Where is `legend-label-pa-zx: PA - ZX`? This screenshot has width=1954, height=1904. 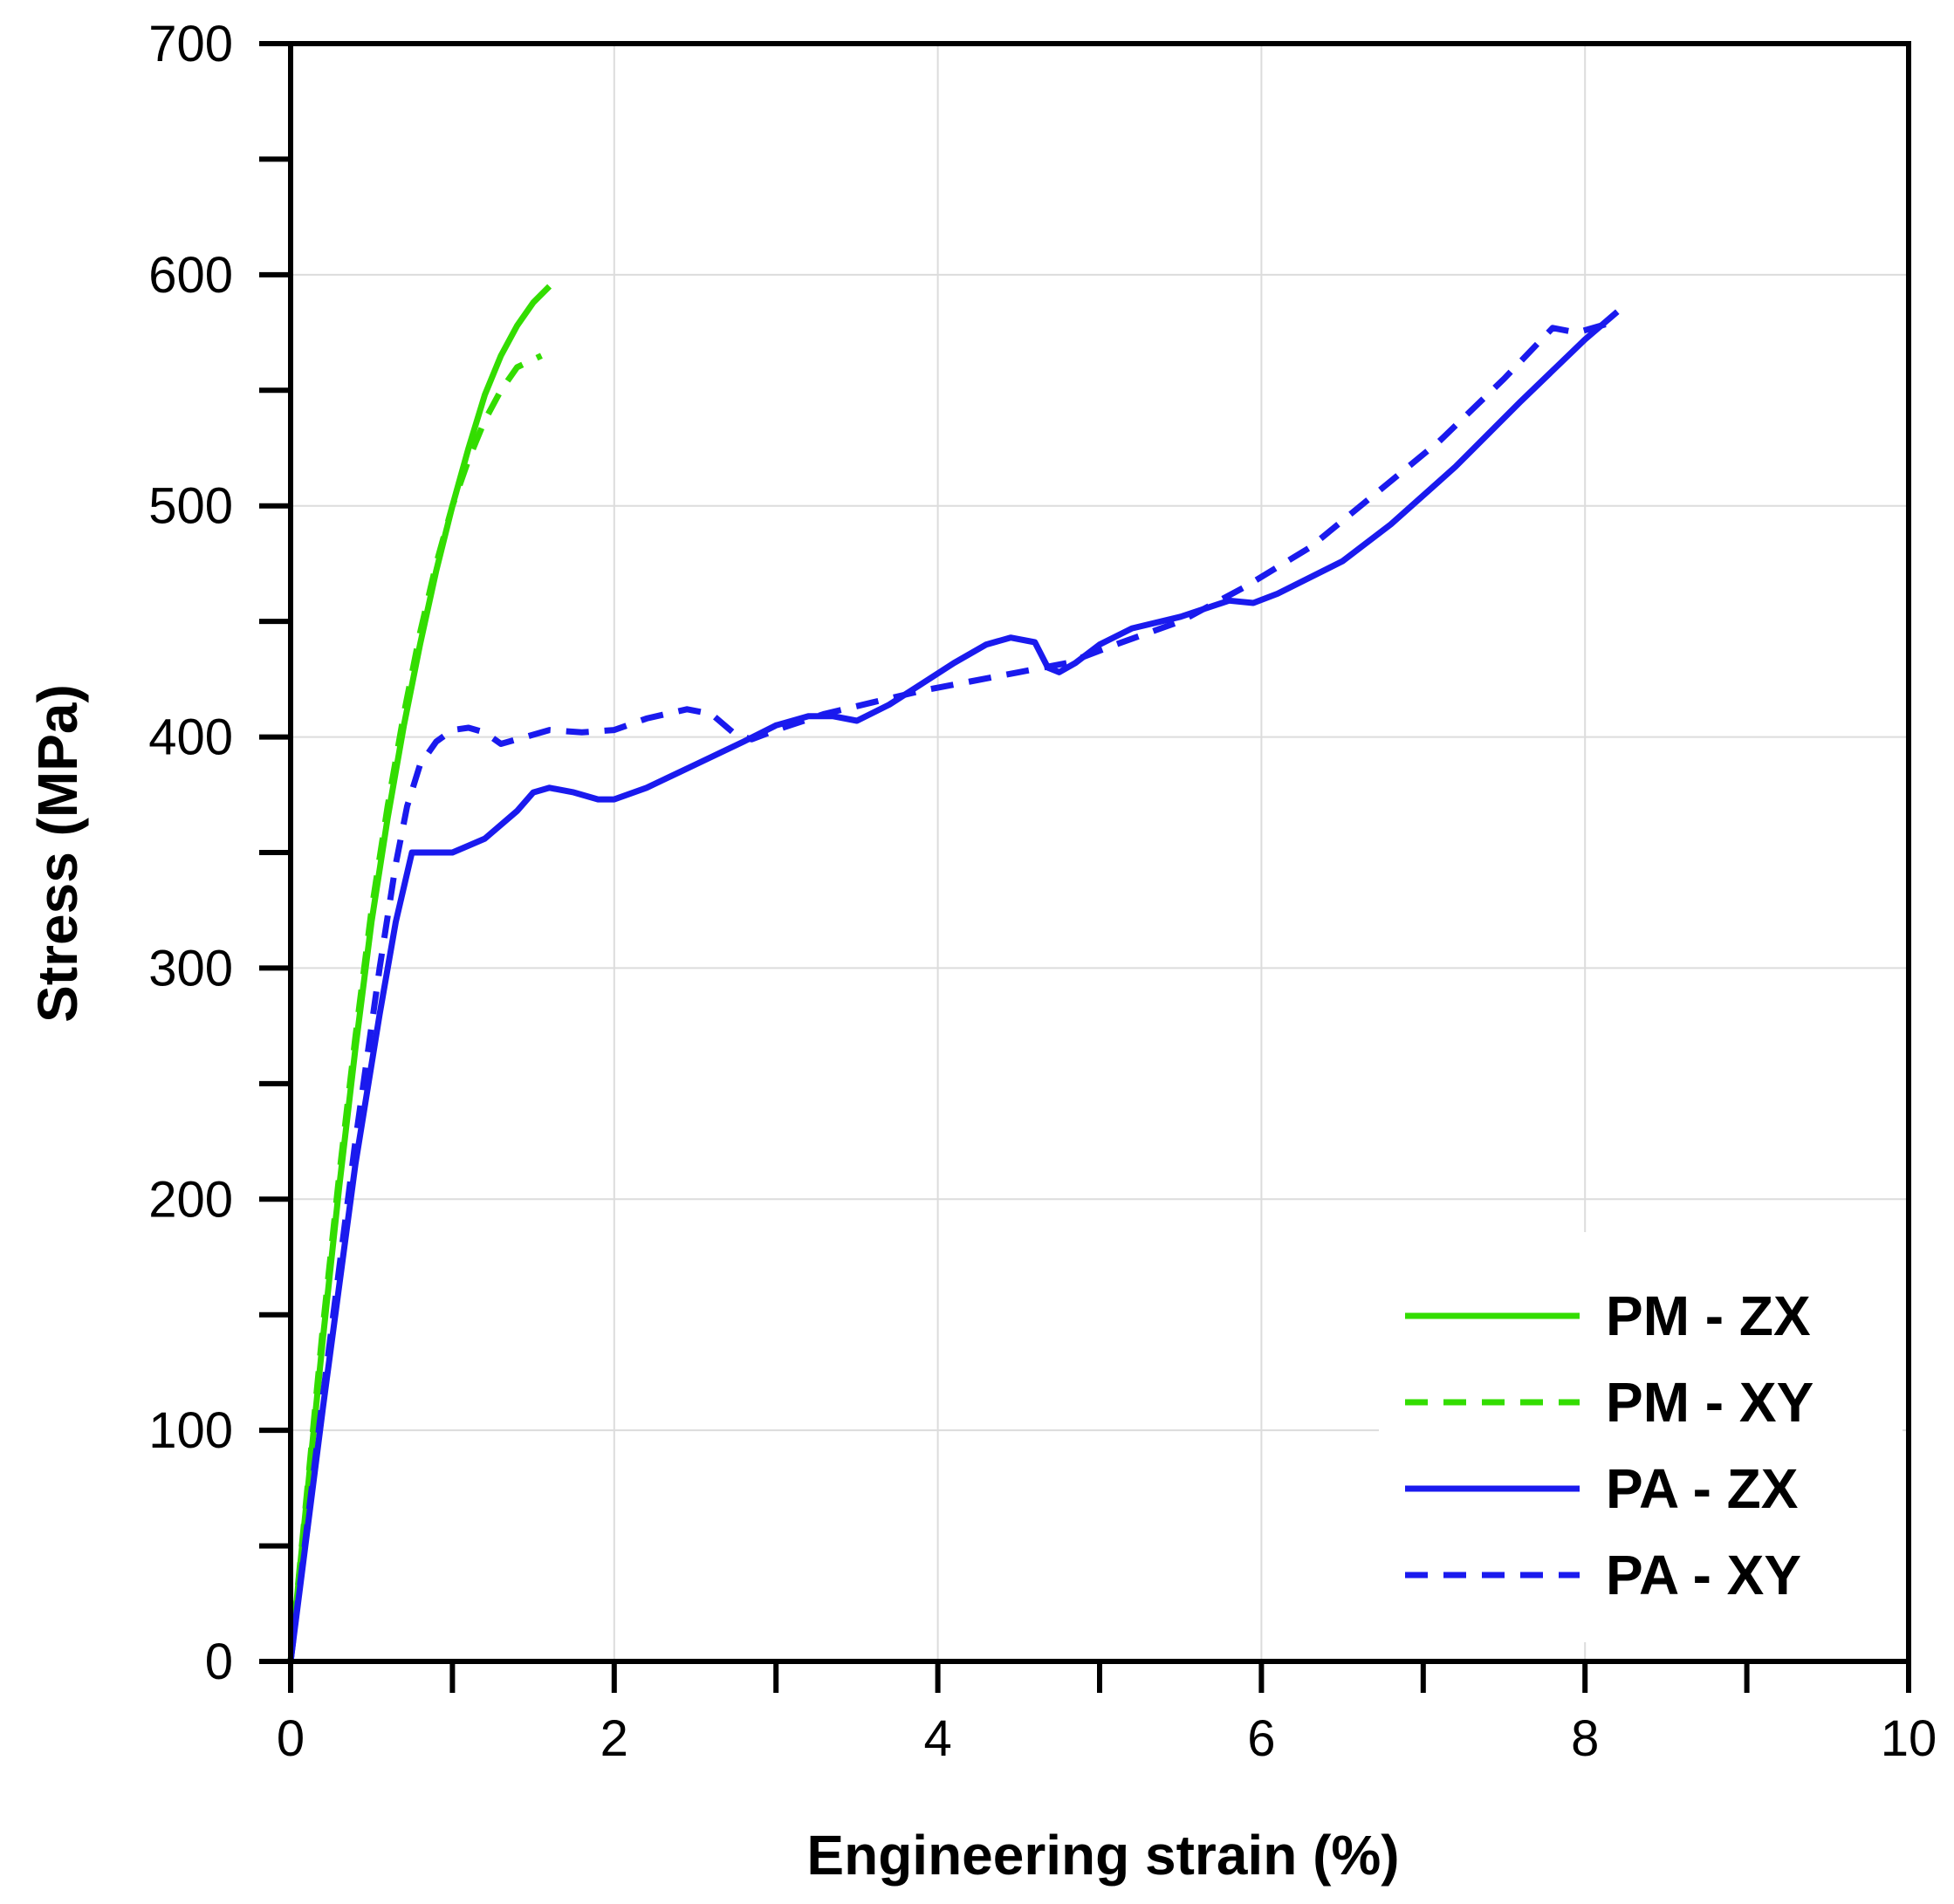
legend-label-pa-zx: PA - ZX is located at coordinates (1702, 1488).